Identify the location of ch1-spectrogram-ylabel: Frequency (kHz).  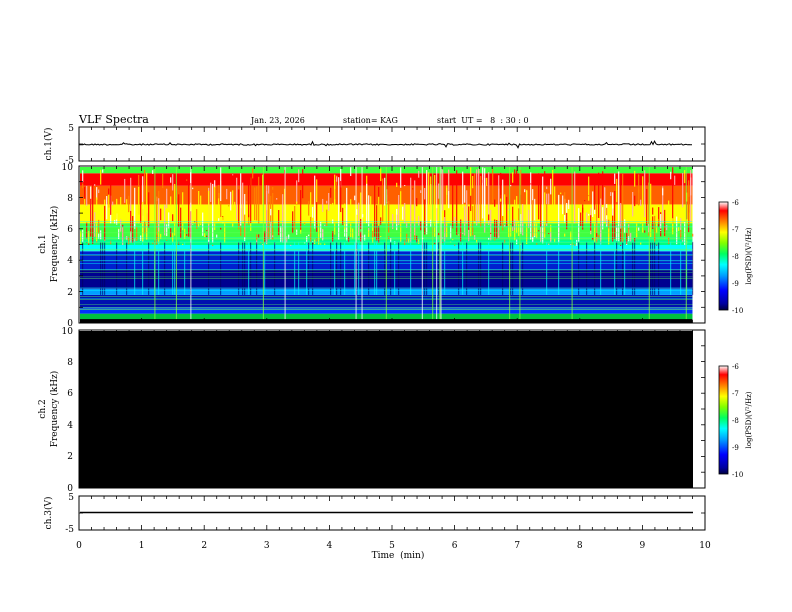
(54, 244).